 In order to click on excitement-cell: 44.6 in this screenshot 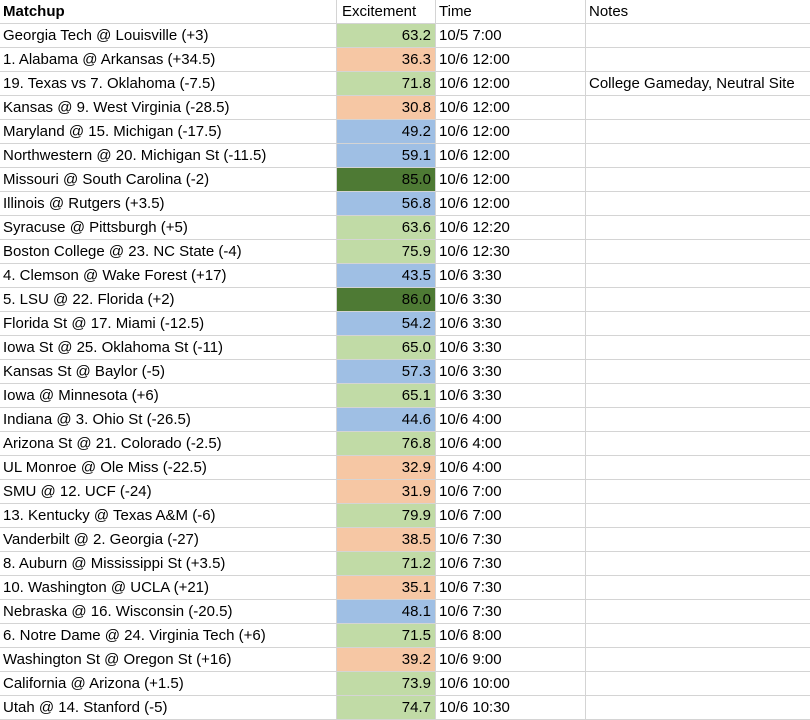, I will do `click(386, 420)`.